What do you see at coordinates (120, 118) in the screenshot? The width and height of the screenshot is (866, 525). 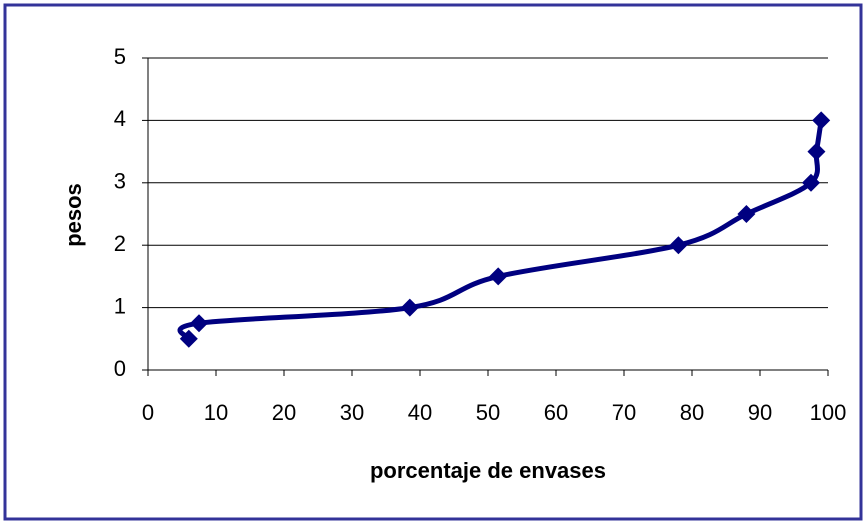 I see `y-tick-label: 4` at bounding box center [120, 118].